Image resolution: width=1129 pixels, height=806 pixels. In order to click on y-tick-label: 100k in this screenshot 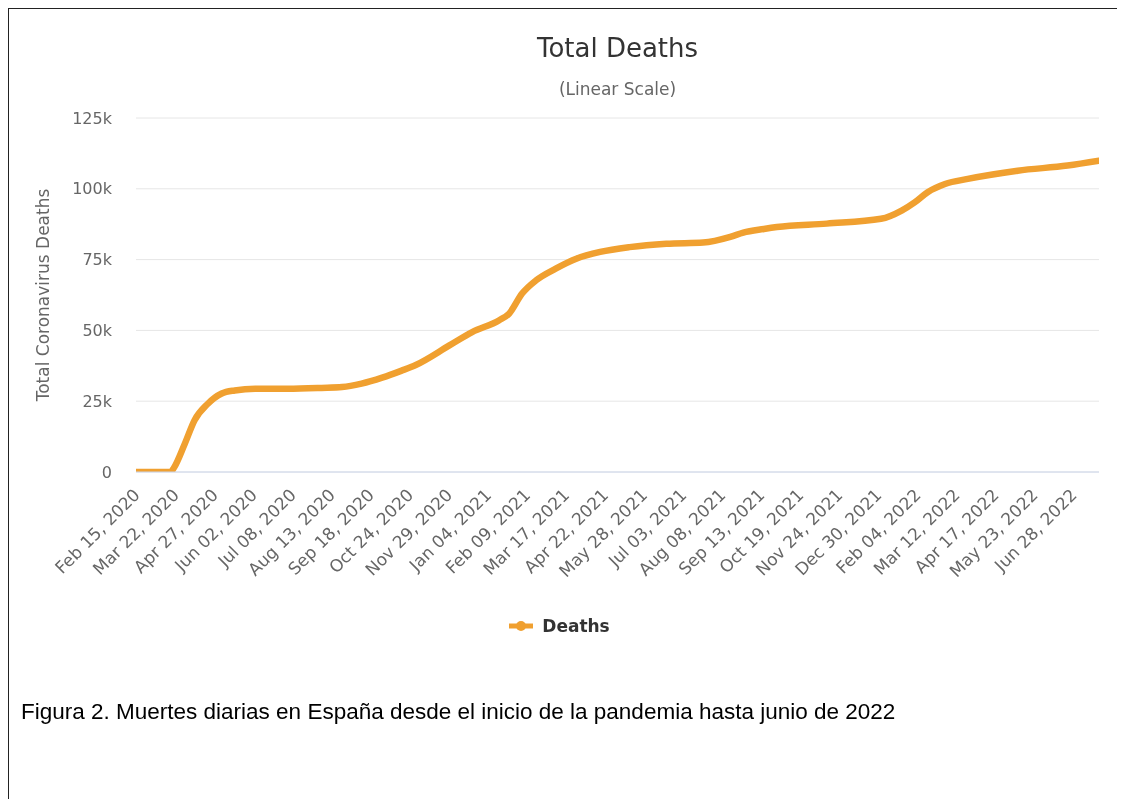, I will do `click(92, 189)`.